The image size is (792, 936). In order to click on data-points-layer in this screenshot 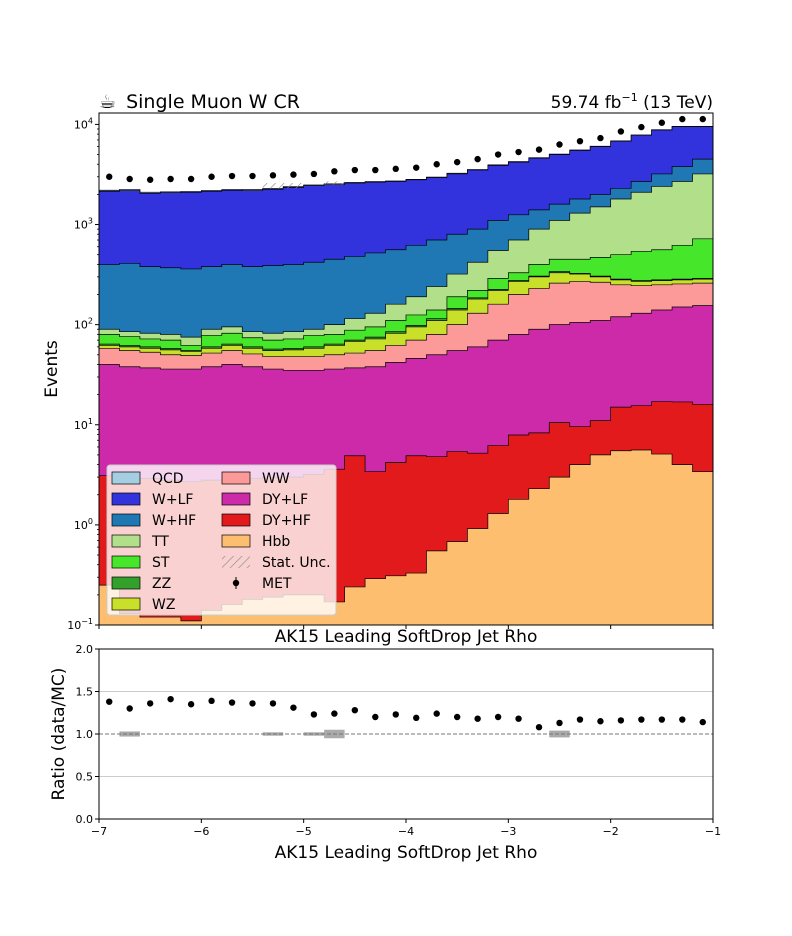, I will do `click(406, 149)`.